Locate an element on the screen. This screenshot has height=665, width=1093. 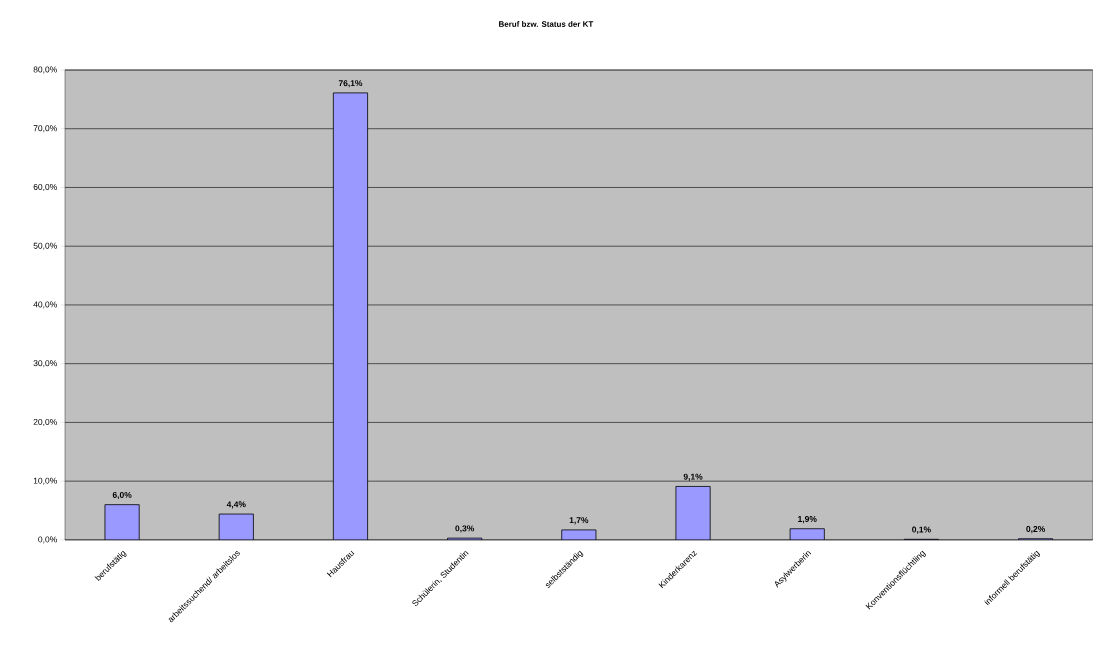
data-label: 6,0% is located at coordinates (122, 495).